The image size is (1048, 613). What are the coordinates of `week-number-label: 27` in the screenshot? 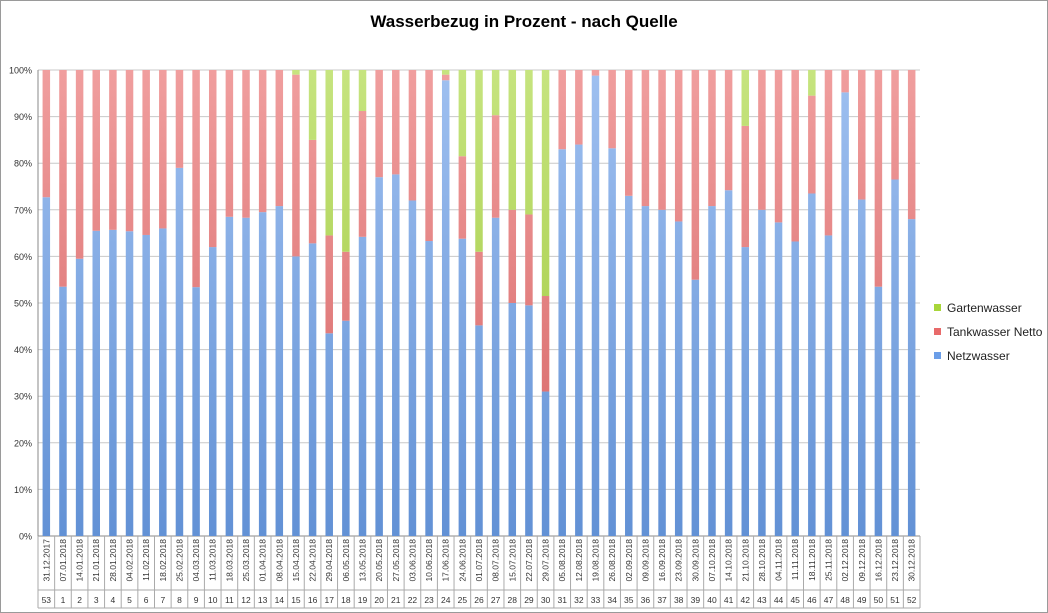 It's located at (496, 600).